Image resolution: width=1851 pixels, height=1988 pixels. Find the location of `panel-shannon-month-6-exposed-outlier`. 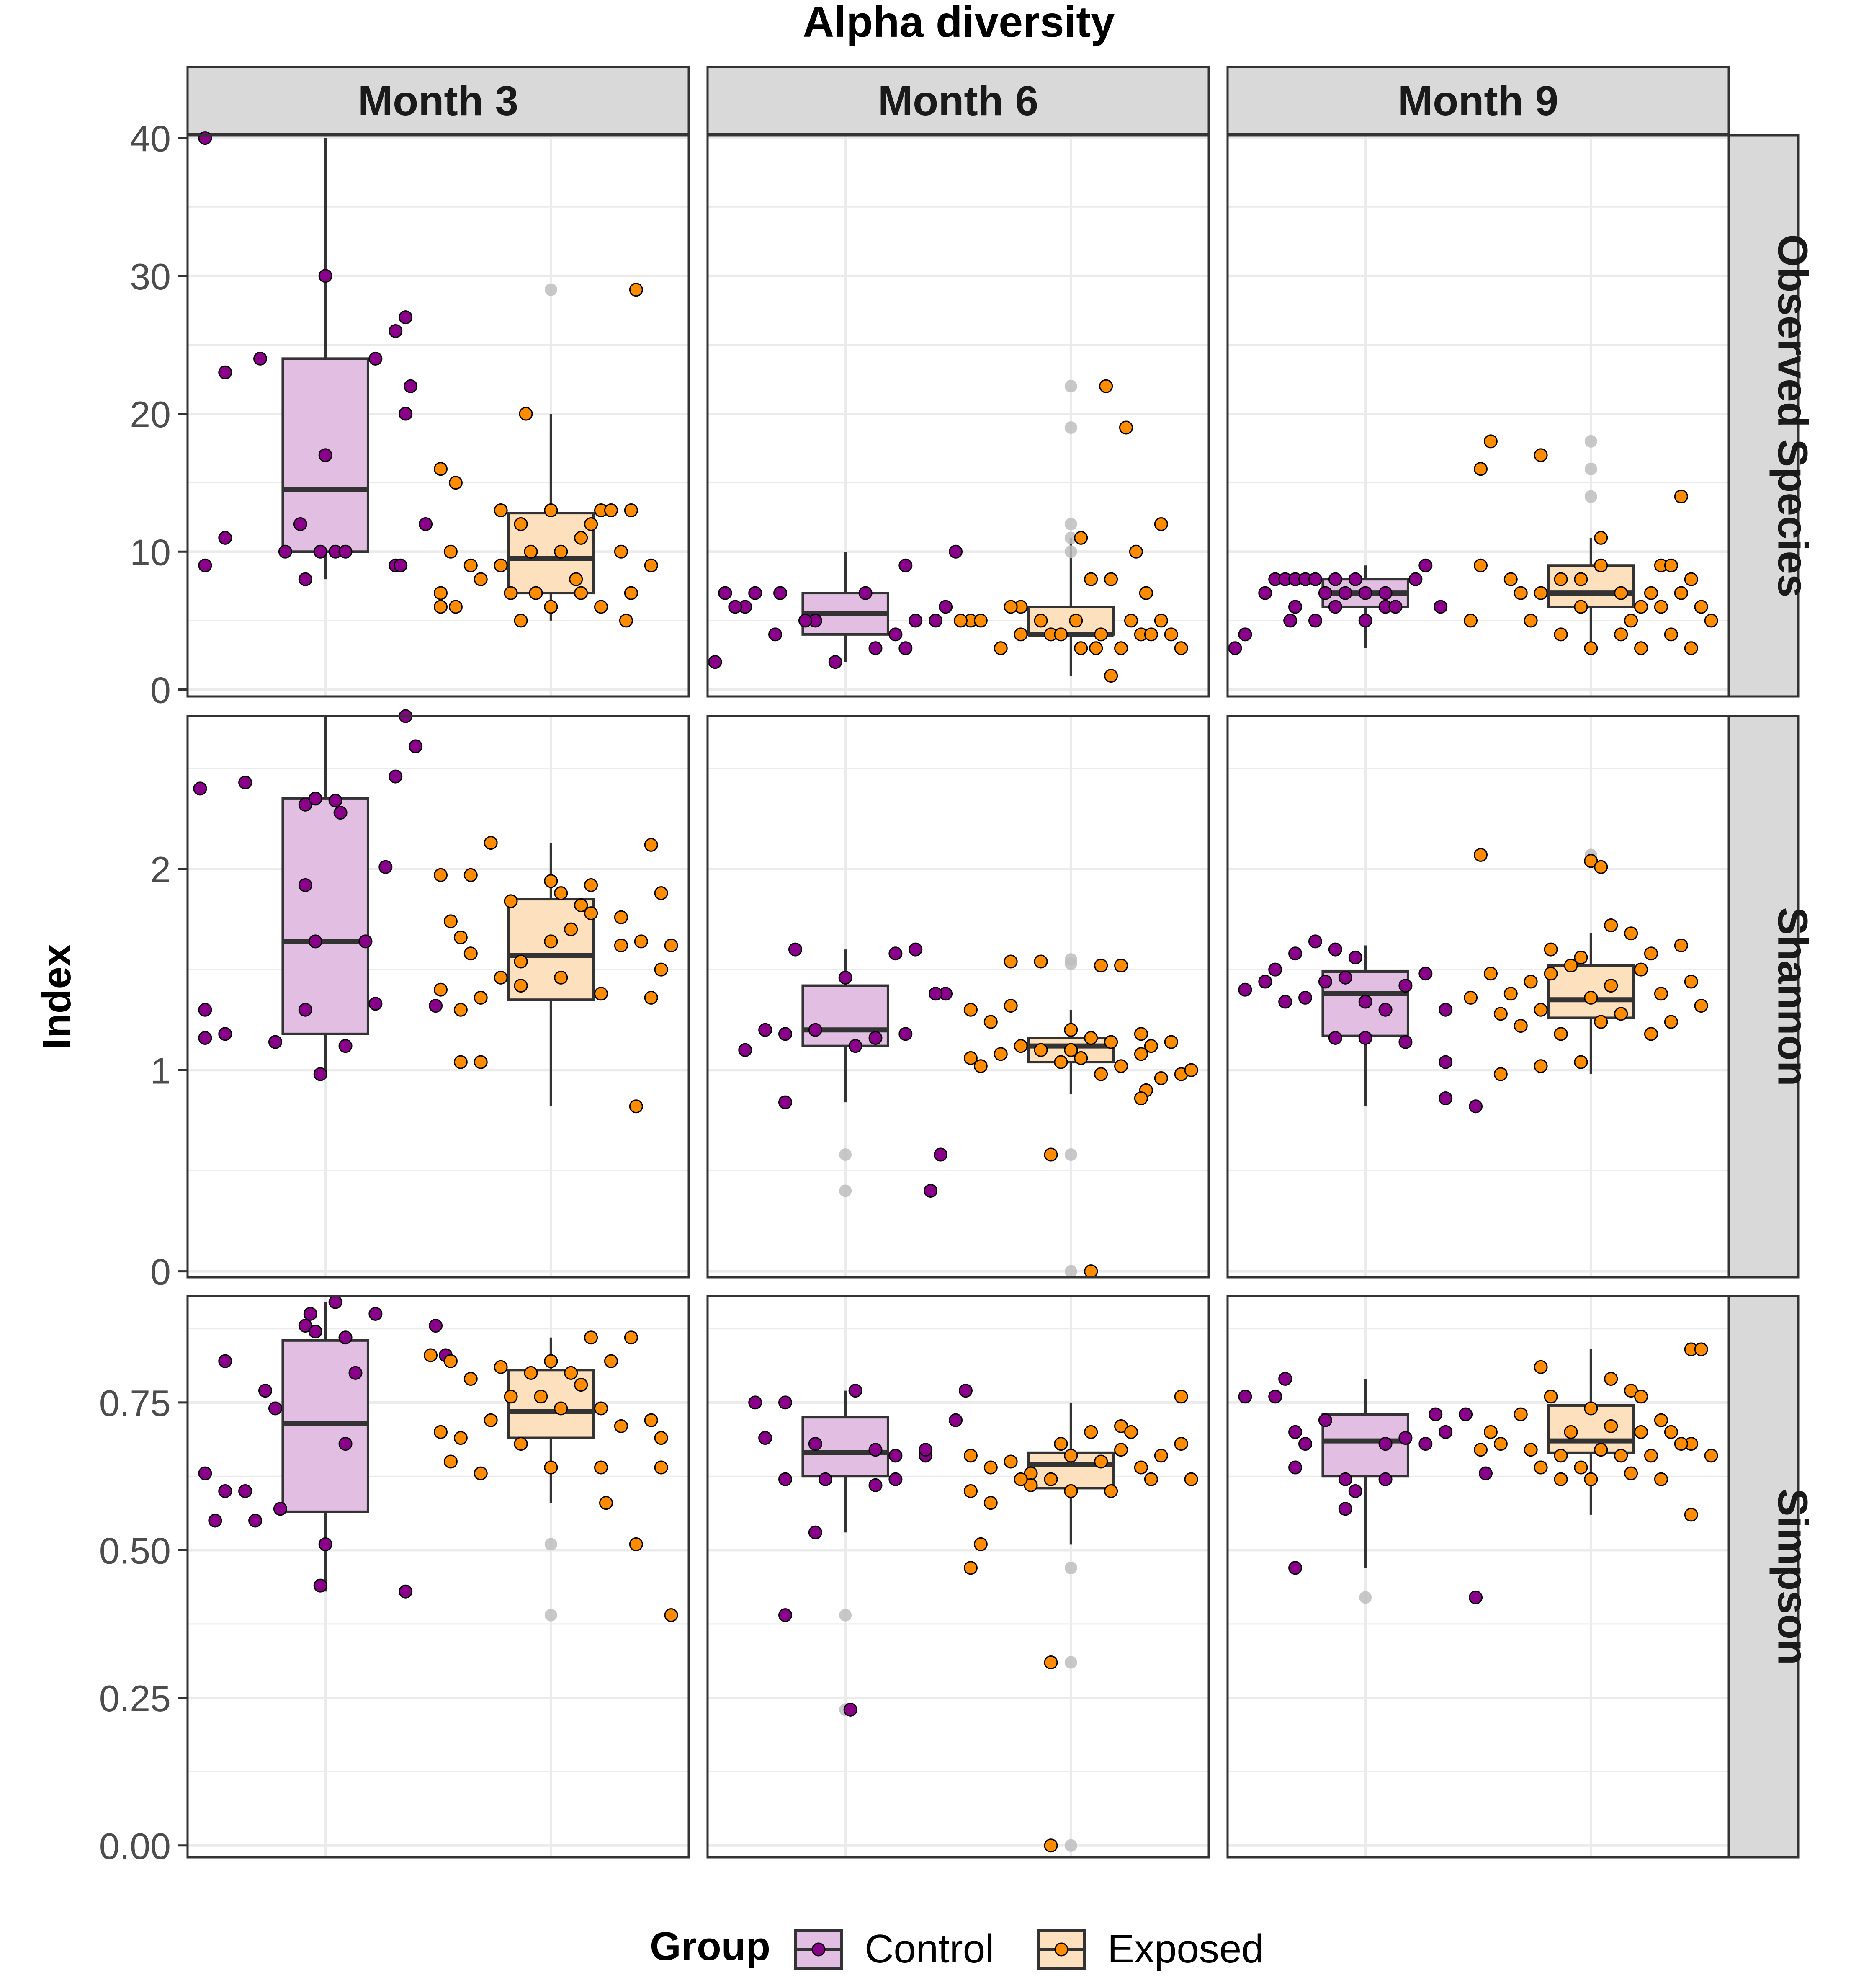

panel-shannon-month-6-exposed-outlier is located at coordinates (1070, 963).